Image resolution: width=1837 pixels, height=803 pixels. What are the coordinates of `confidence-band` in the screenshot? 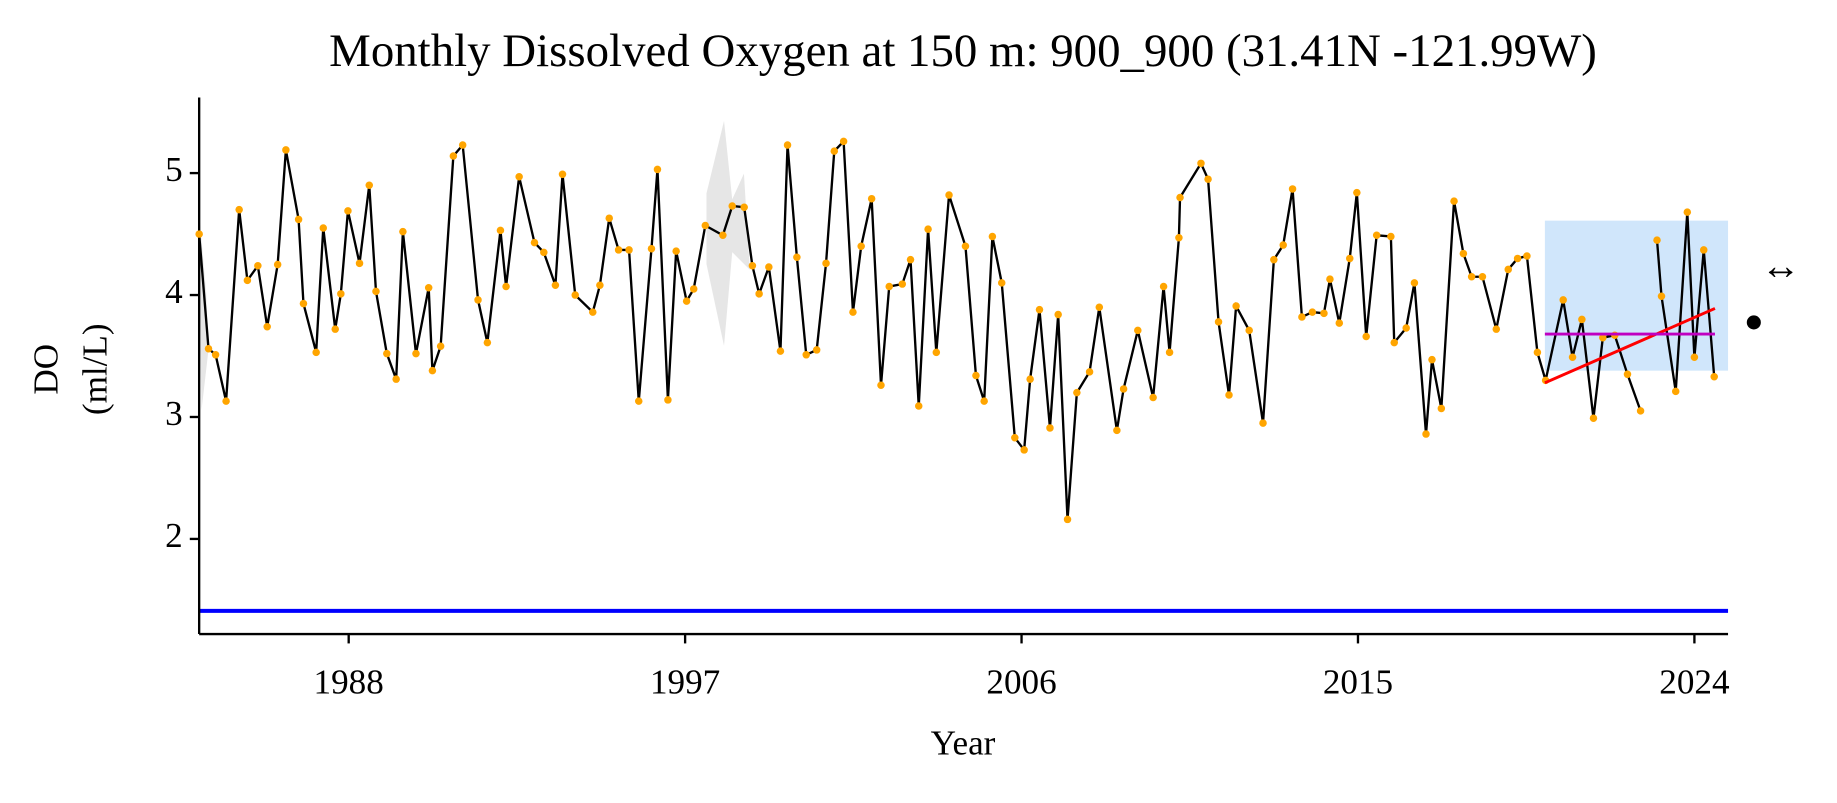 It's located at (728, 233).